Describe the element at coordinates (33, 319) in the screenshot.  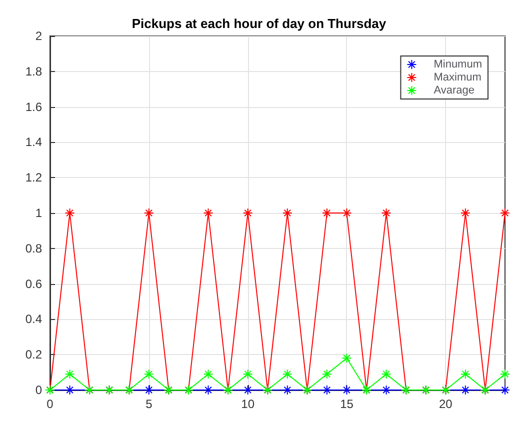
I see `y-tick-label: 0.4` at that location.